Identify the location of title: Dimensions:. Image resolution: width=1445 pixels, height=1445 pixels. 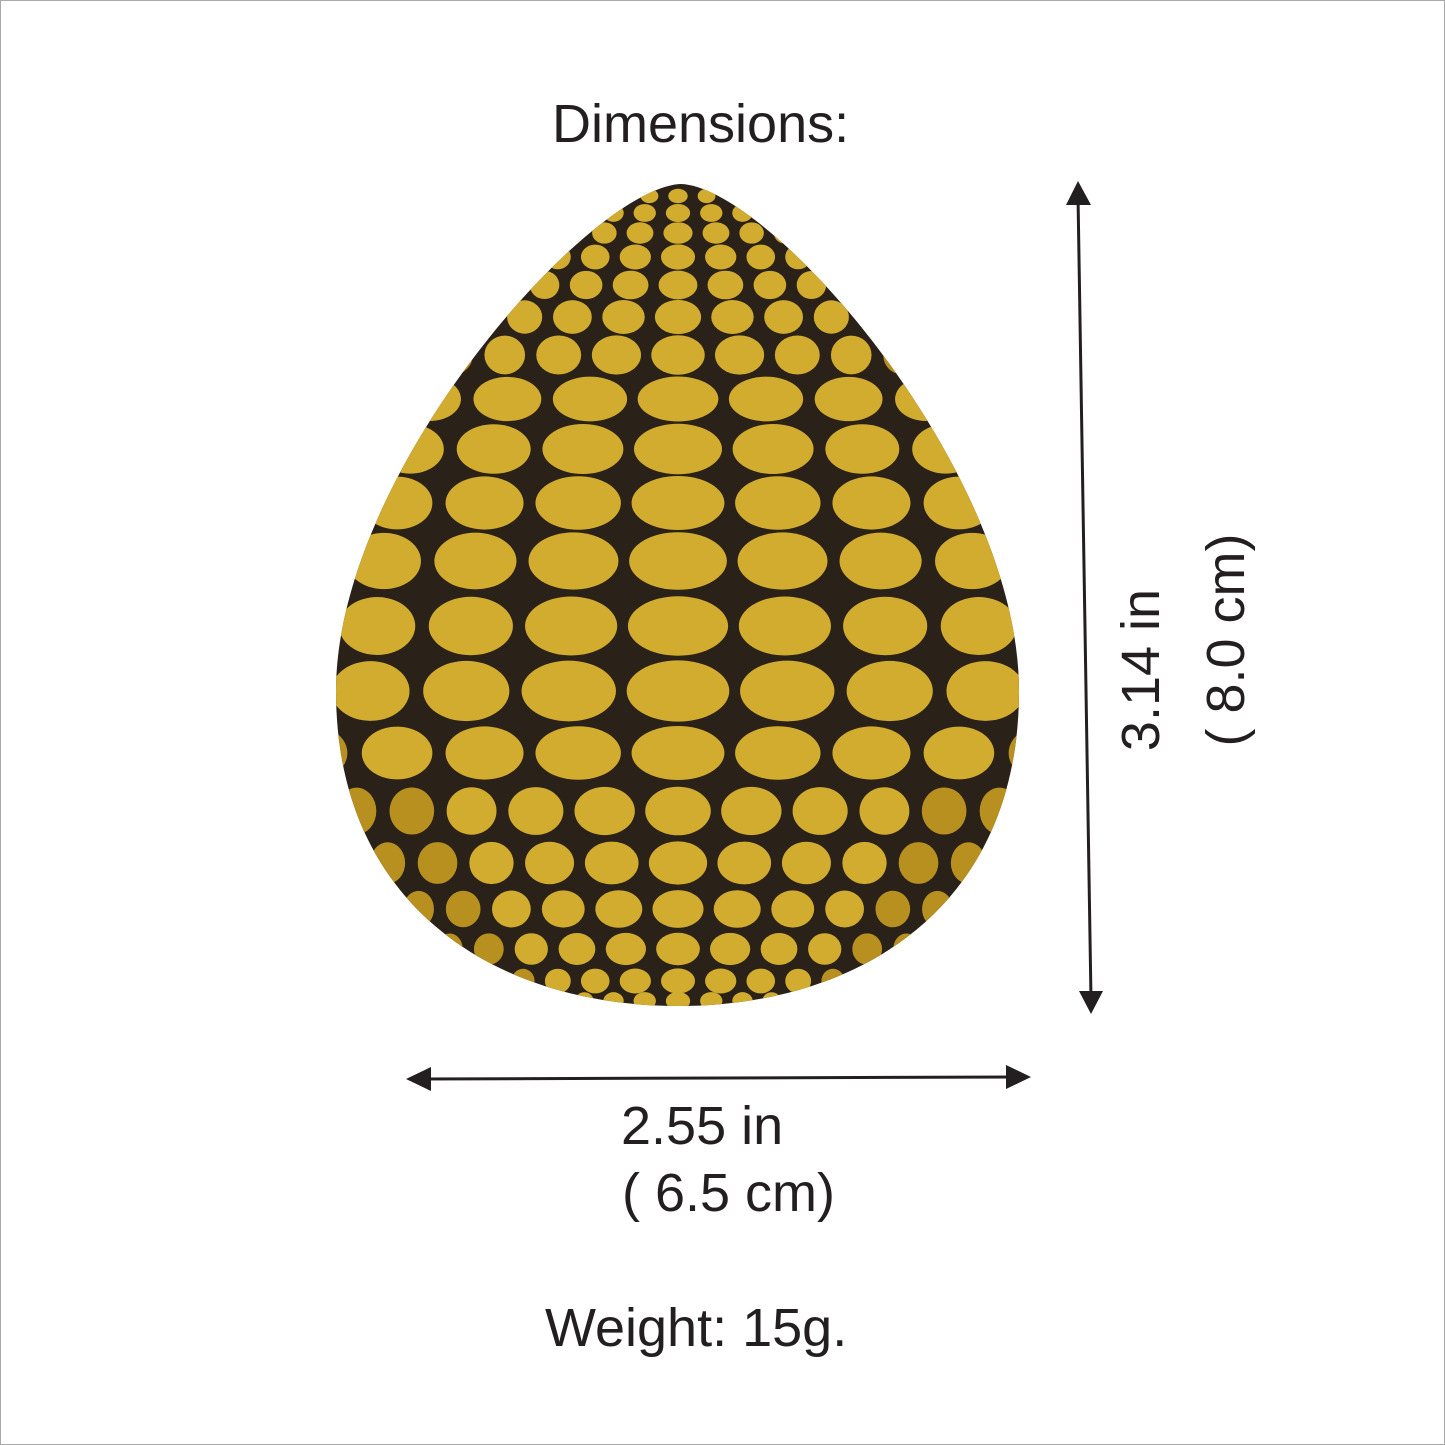
(701, 124).